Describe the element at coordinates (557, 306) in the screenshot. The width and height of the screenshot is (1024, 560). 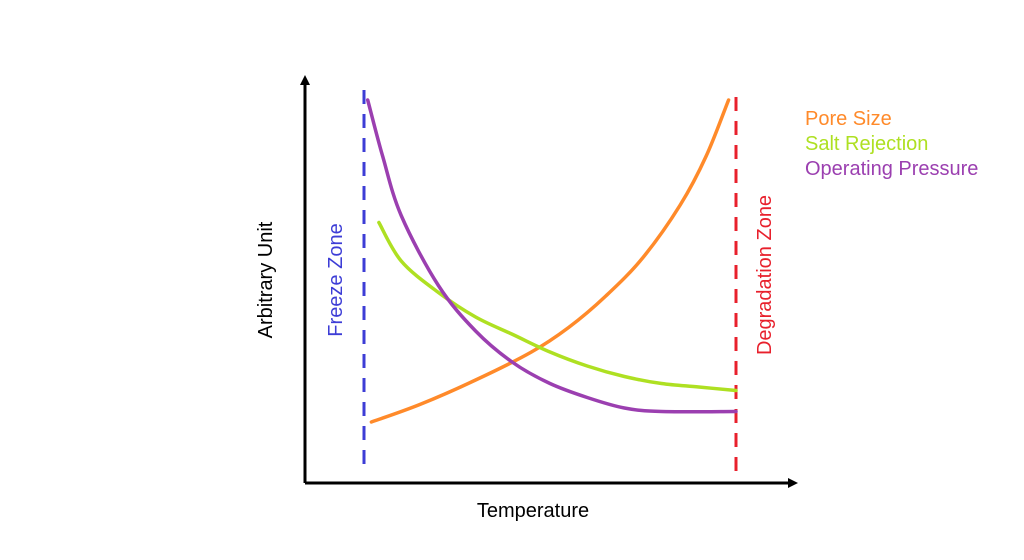
I see `series-line-salt-rejection` at that location.